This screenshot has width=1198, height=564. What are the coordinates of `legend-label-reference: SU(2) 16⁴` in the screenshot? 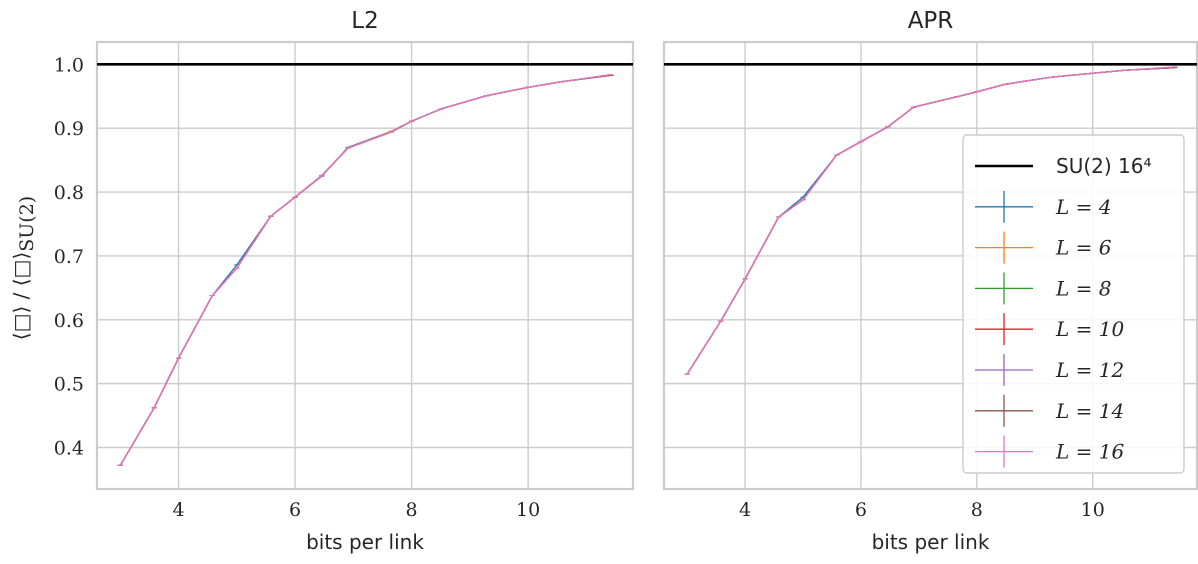 It's located at (1104, 166).